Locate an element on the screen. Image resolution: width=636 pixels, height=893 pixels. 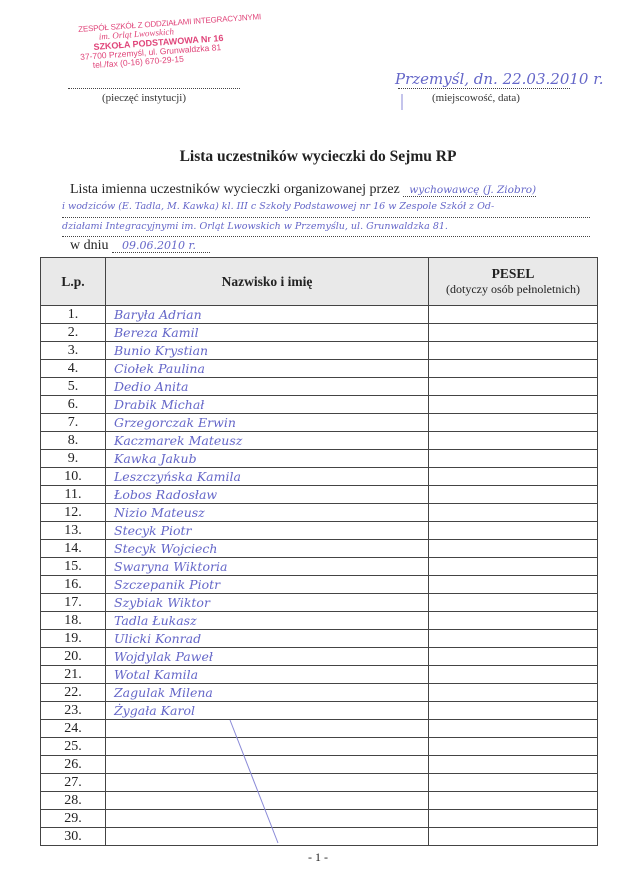
date-label: w dniu is located at coordinates (89, 245).